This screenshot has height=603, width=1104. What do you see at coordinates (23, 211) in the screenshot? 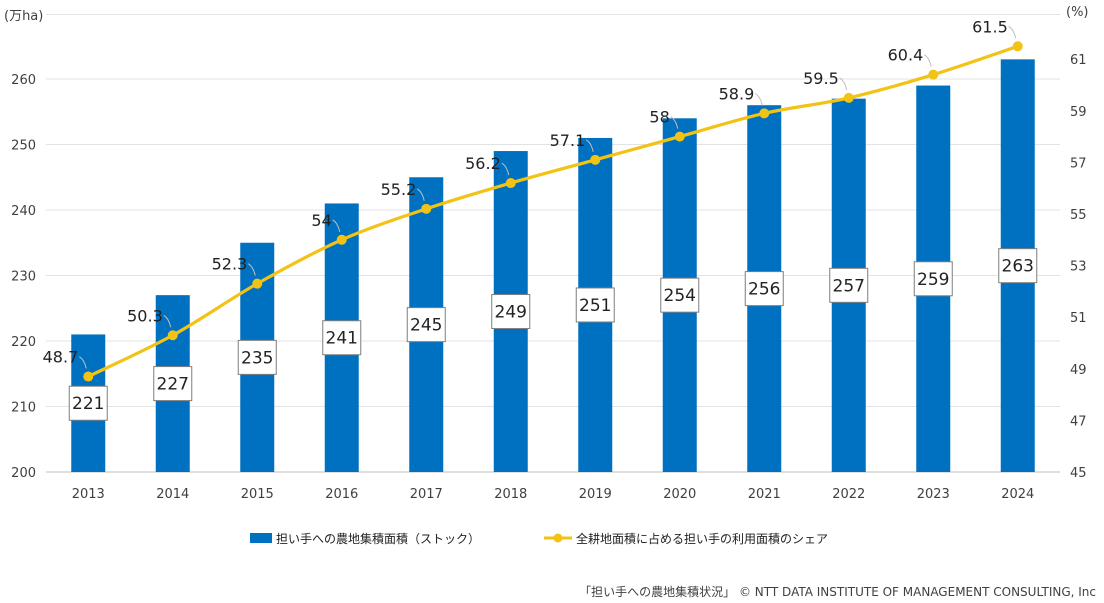
I see `left-tick-label: 240` at bounding box center [23, 211].